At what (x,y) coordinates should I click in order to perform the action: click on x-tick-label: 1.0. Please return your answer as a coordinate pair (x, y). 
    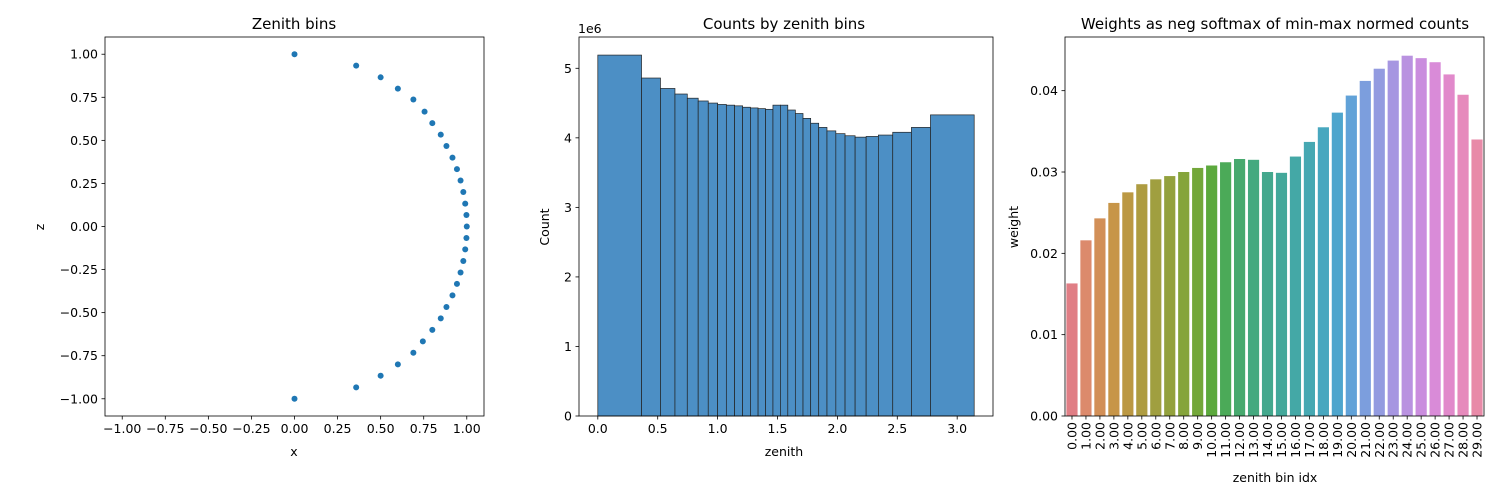
    Looking at the image, I should click on (718, 428).